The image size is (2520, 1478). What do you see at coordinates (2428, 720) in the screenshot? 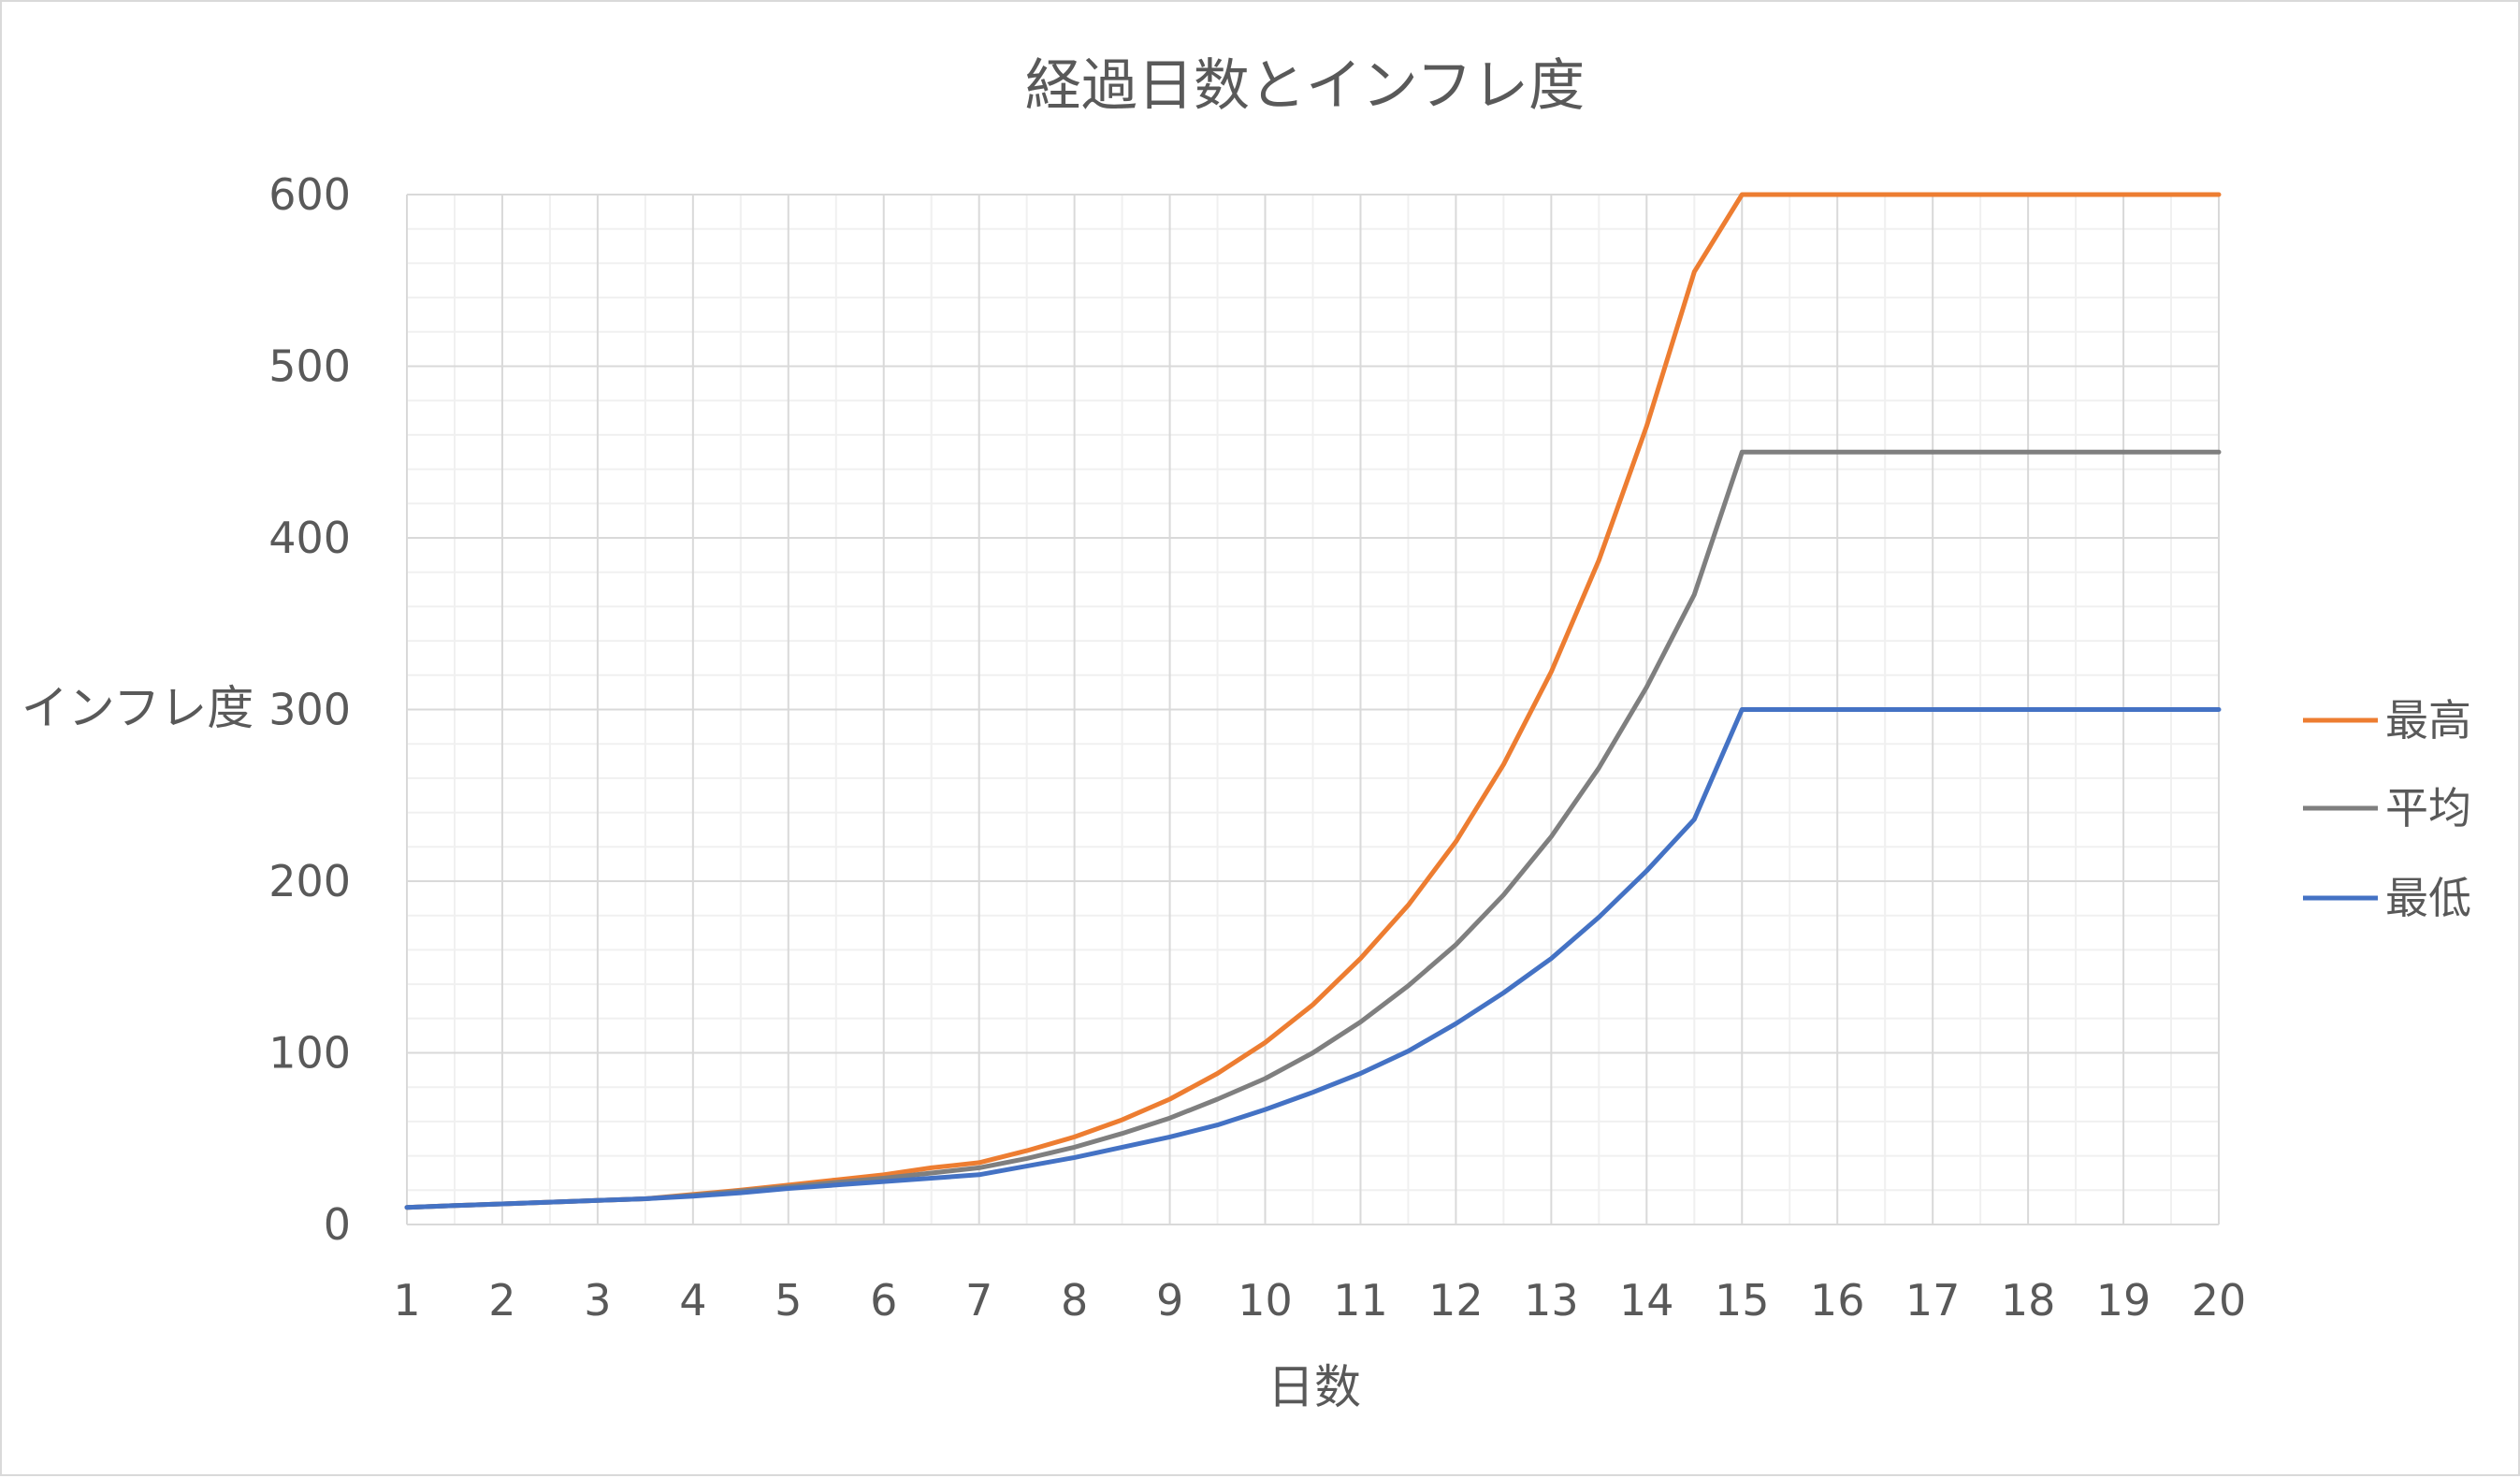
I see `legend-label: 最高` at bounding box center [2428, 720].